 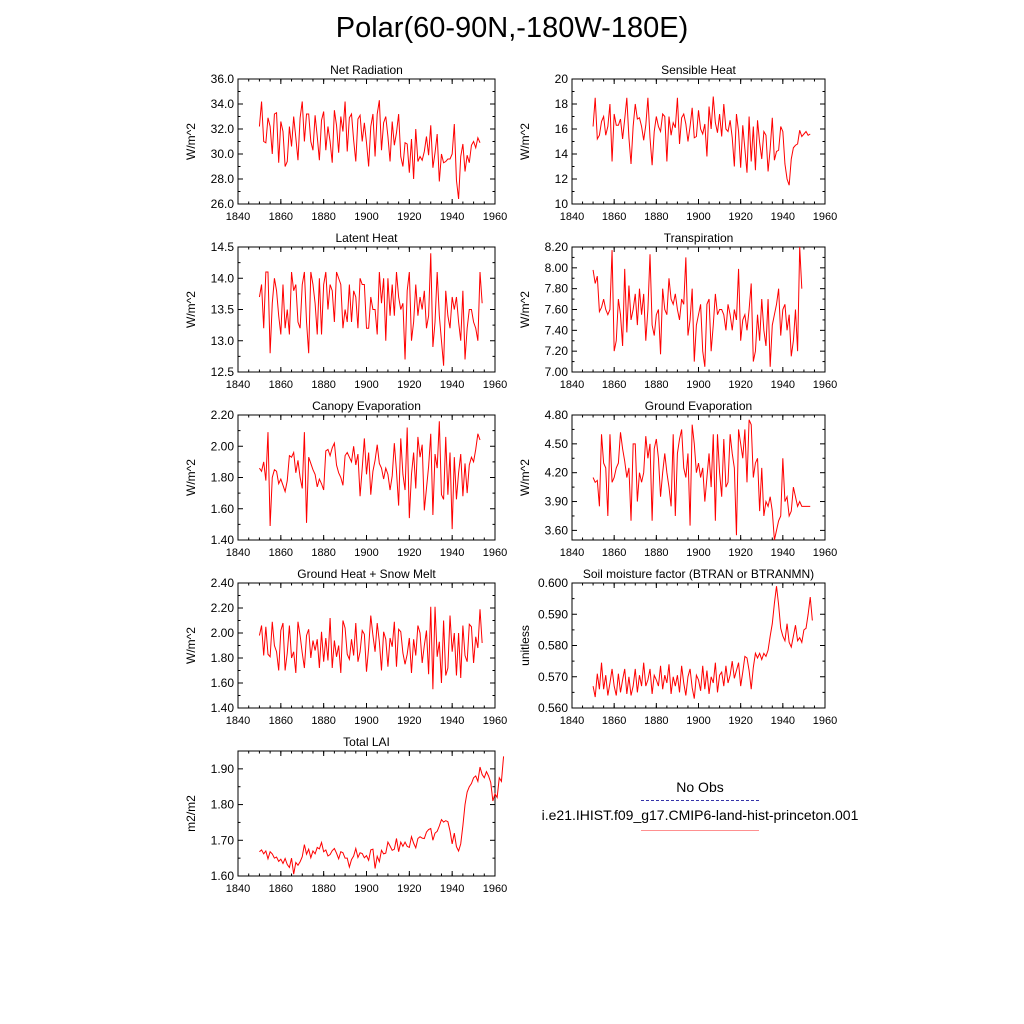 What do you see at coordinates (557, 415) in the screenshot?
I see `y-tick-label: 4.80` at bounding box center [557, 415].